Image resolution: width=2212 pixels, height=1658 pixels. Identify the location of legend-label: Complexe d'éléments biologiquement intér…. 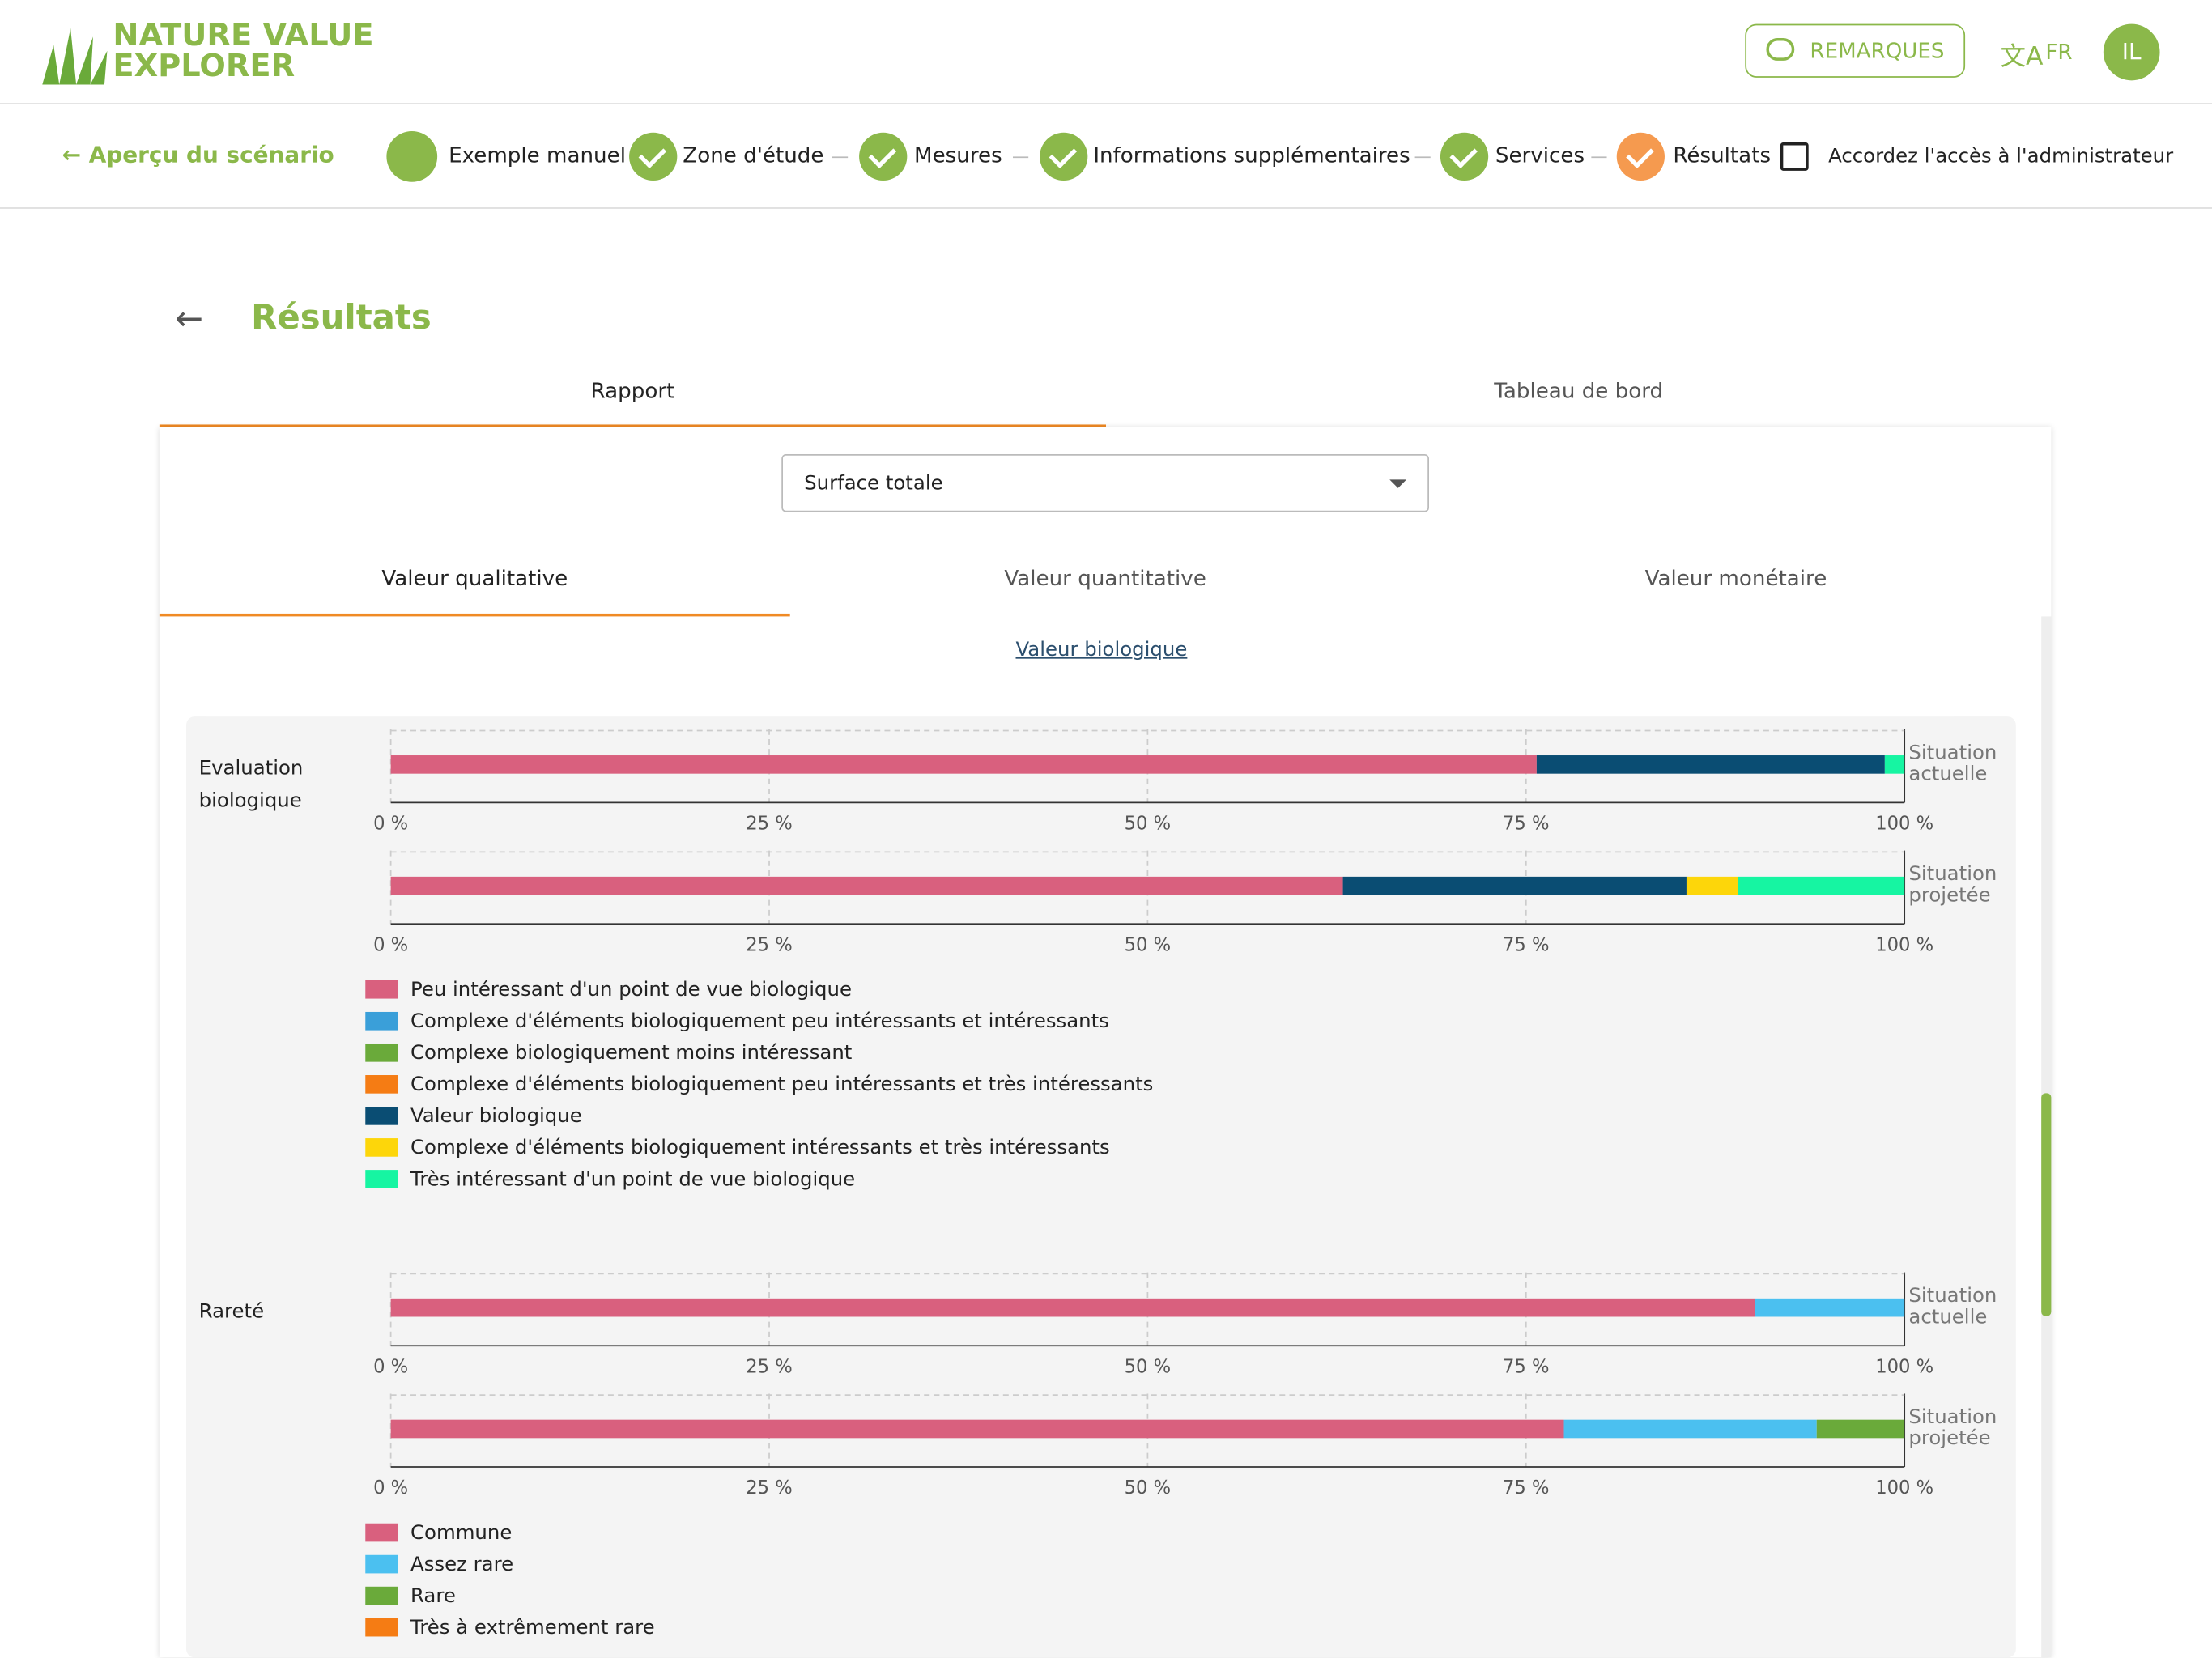
(760, 1146).